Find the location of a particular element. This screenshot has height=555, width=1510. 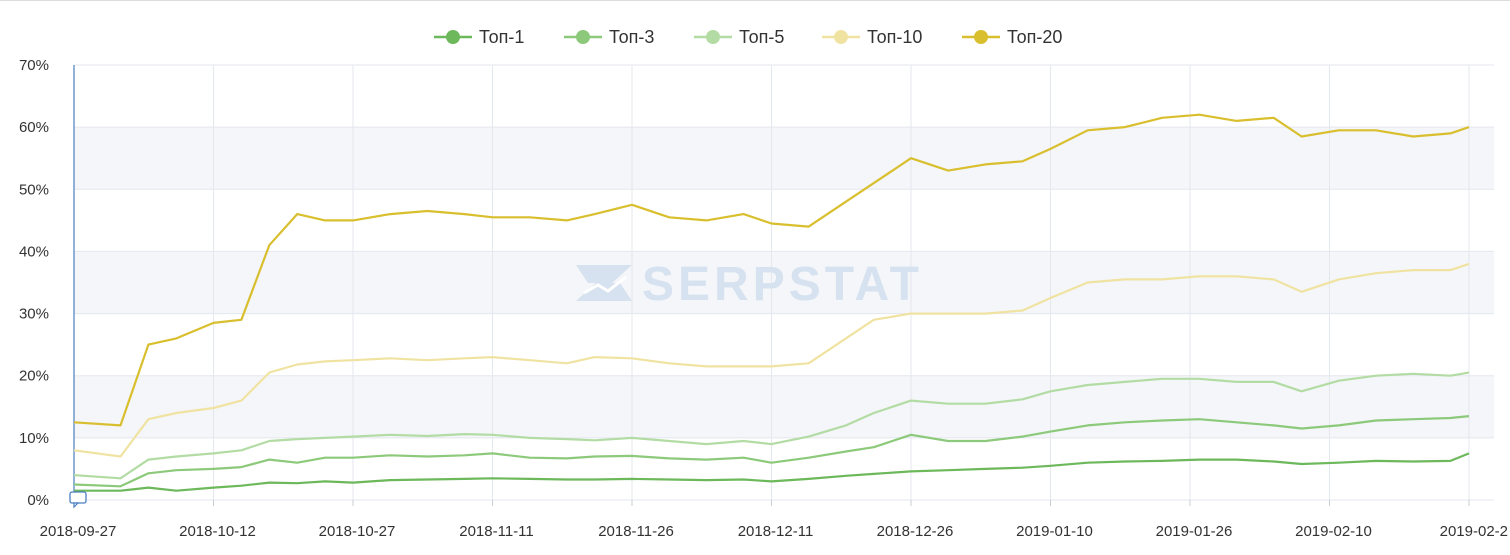

series-line is located at coordinates (771, 451).